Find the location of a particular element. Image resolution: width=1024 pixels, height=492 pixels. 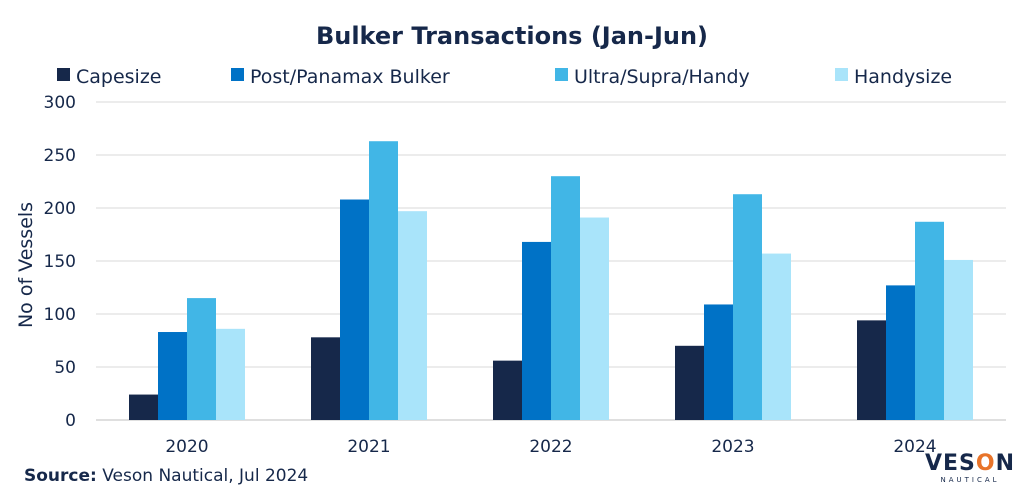

x-tick-label: 2022 is located at coordinates (550, 447).